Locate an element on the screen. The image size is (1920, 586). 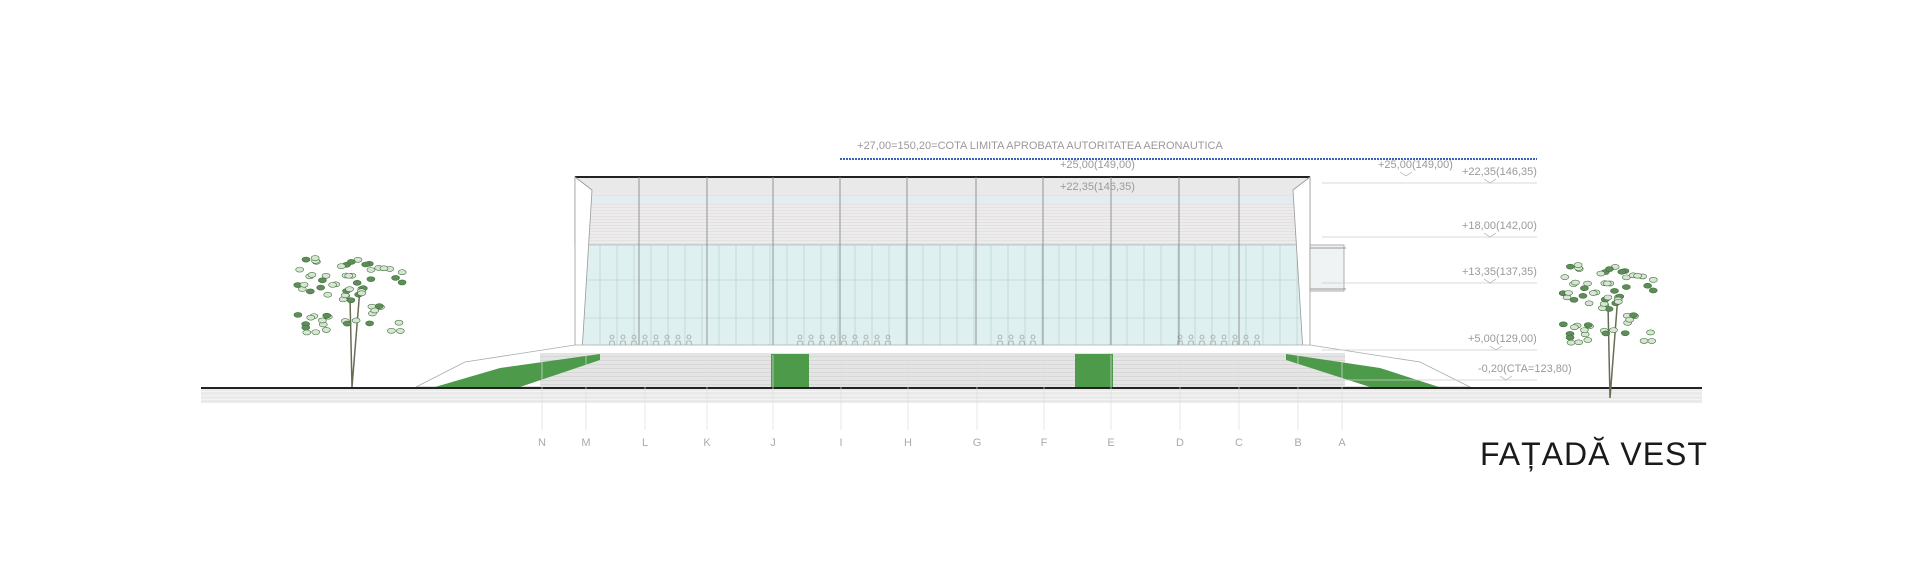
grand-stair is located at coordinates (942, 370).